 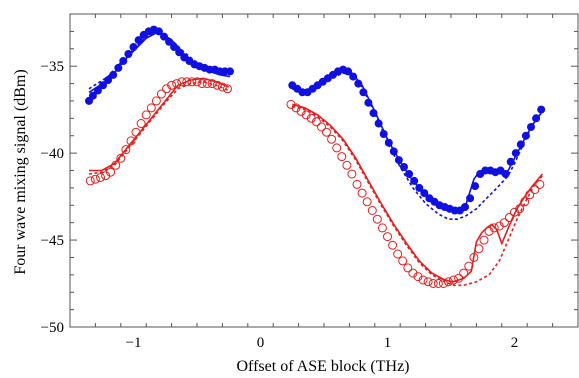 I want to click on y-tick-label: −35, so click(x=52, y=67).